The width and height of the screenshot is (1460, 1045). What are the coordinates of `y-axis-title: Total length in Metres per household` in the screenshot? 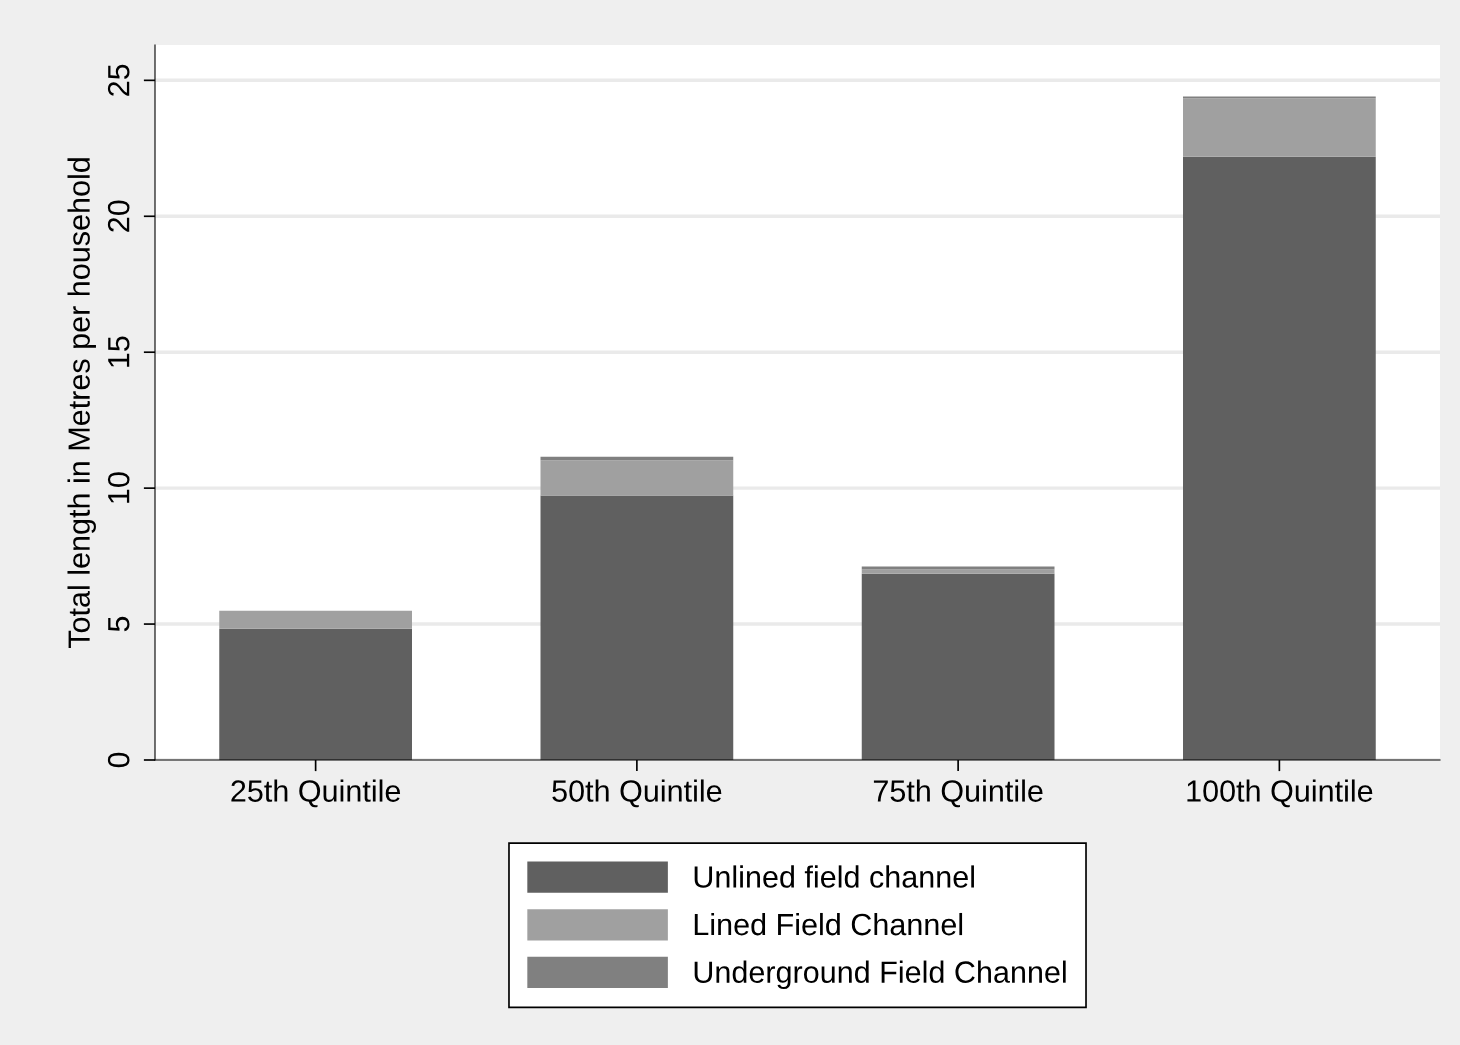 It's located at (81, 403).